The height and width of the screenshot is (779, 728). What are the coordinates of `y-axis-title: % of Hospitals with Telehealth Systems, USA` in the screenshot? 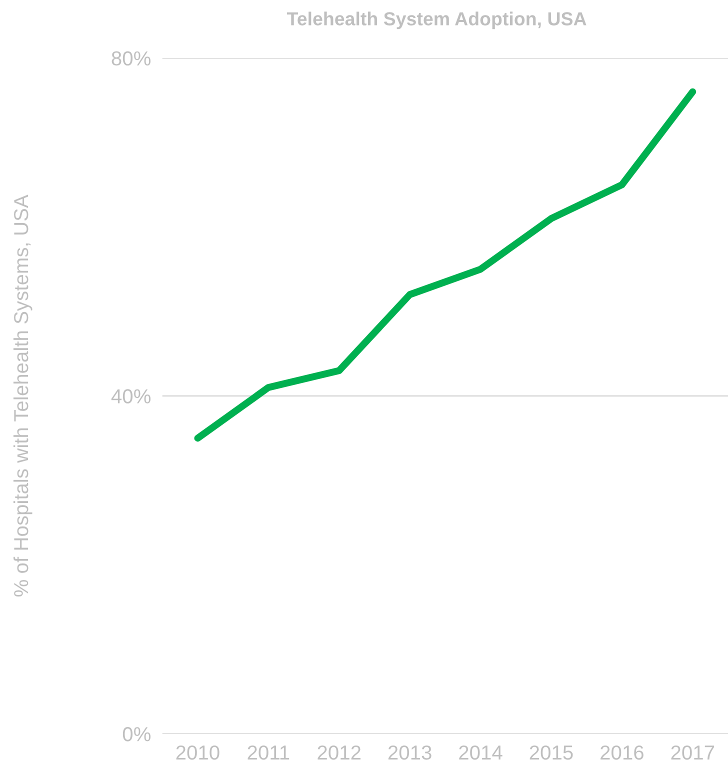 It's located at (22, 395).